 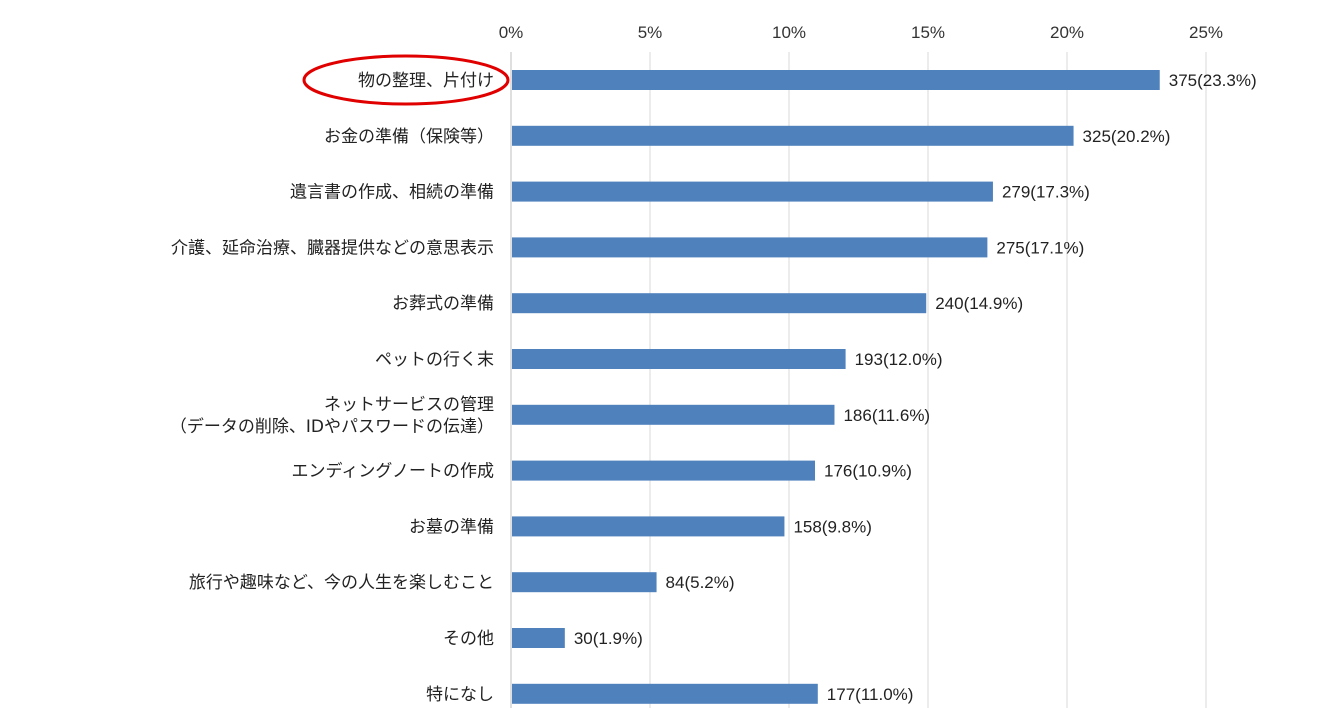 I want to click on value-label: 275(17.1%), so click(x=1040, y=247).